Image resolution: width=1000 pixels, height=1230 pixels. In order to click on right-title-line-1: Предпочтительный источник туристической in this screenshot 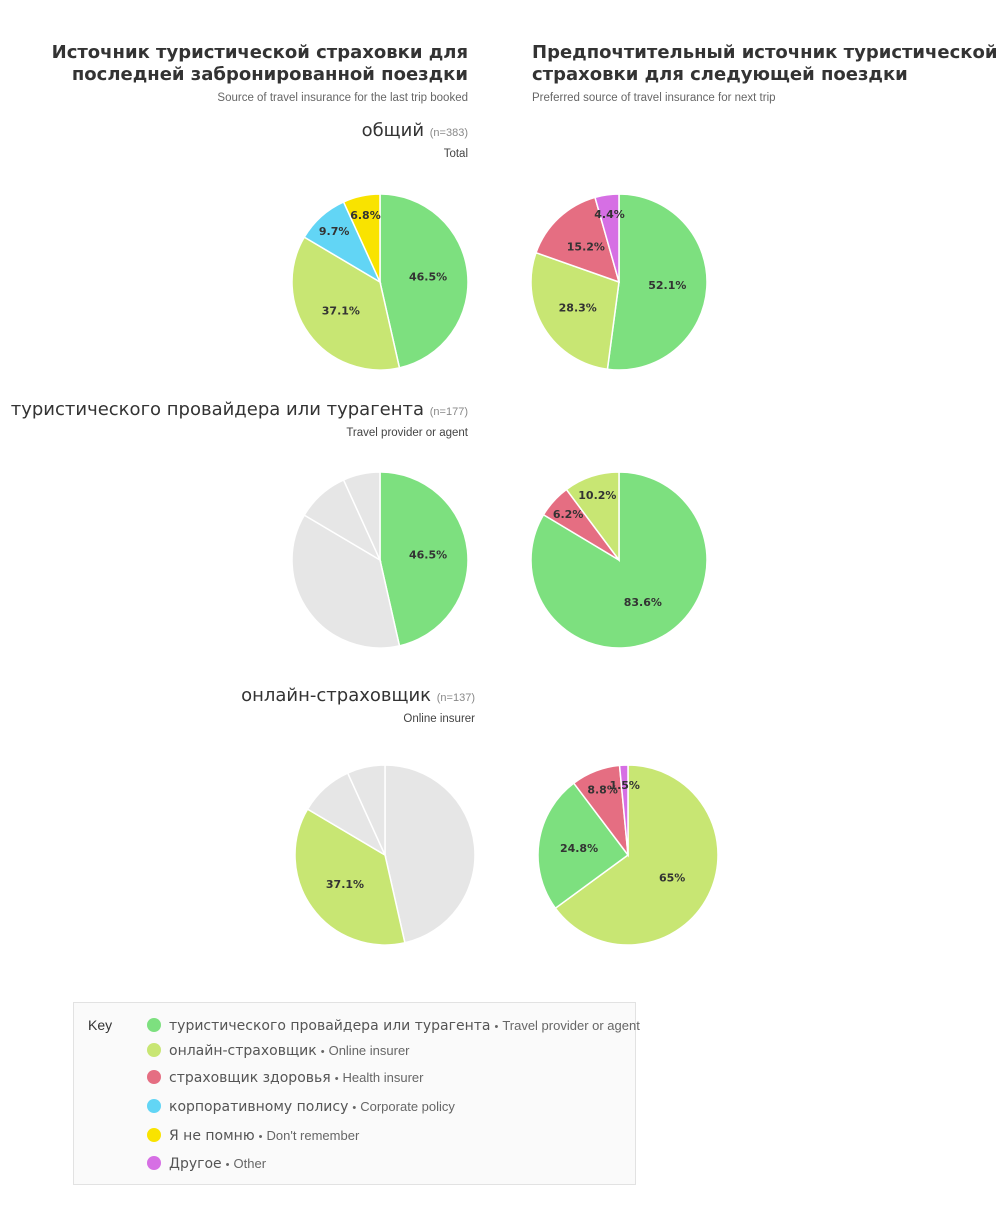, I will do `click(765, 52)`.